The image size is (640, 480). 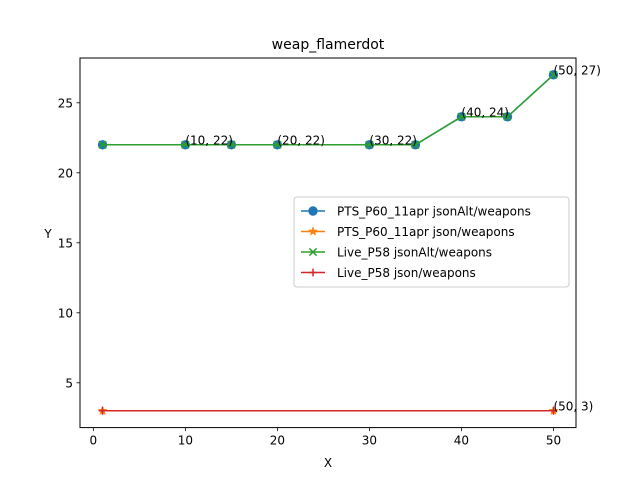 I want to click on x-tick-label: 20, so click(x=277, y=441).